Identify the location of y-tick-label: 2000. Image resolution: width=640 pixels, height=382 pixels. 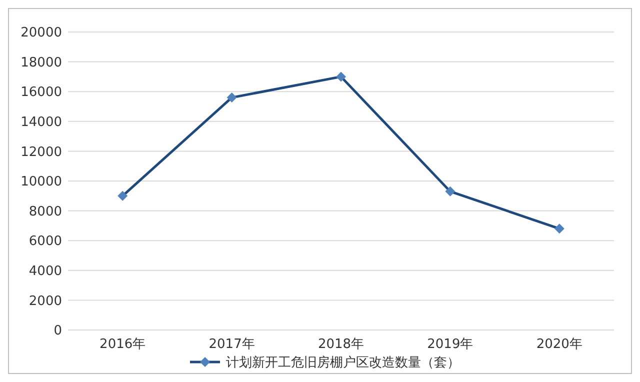
(45, 301).